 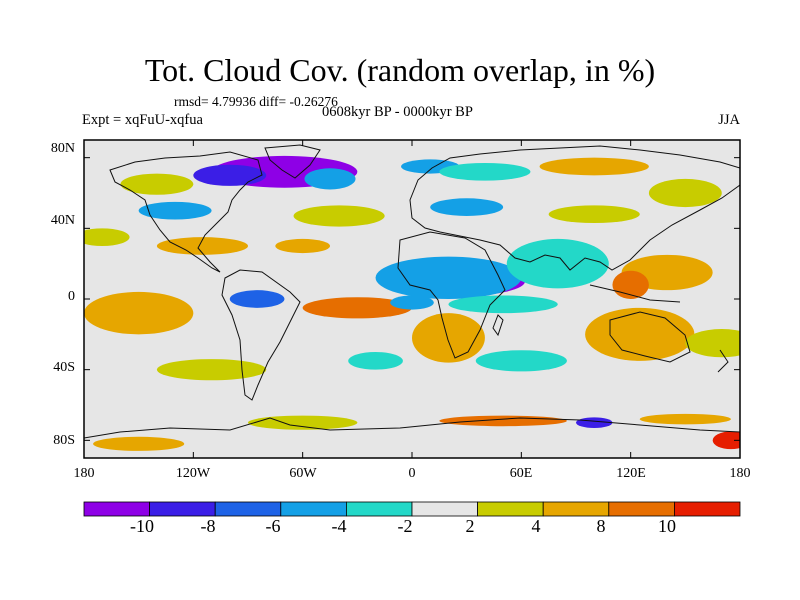 I want to click on colorbar-label-4: 4, so click(x=536, y=526).